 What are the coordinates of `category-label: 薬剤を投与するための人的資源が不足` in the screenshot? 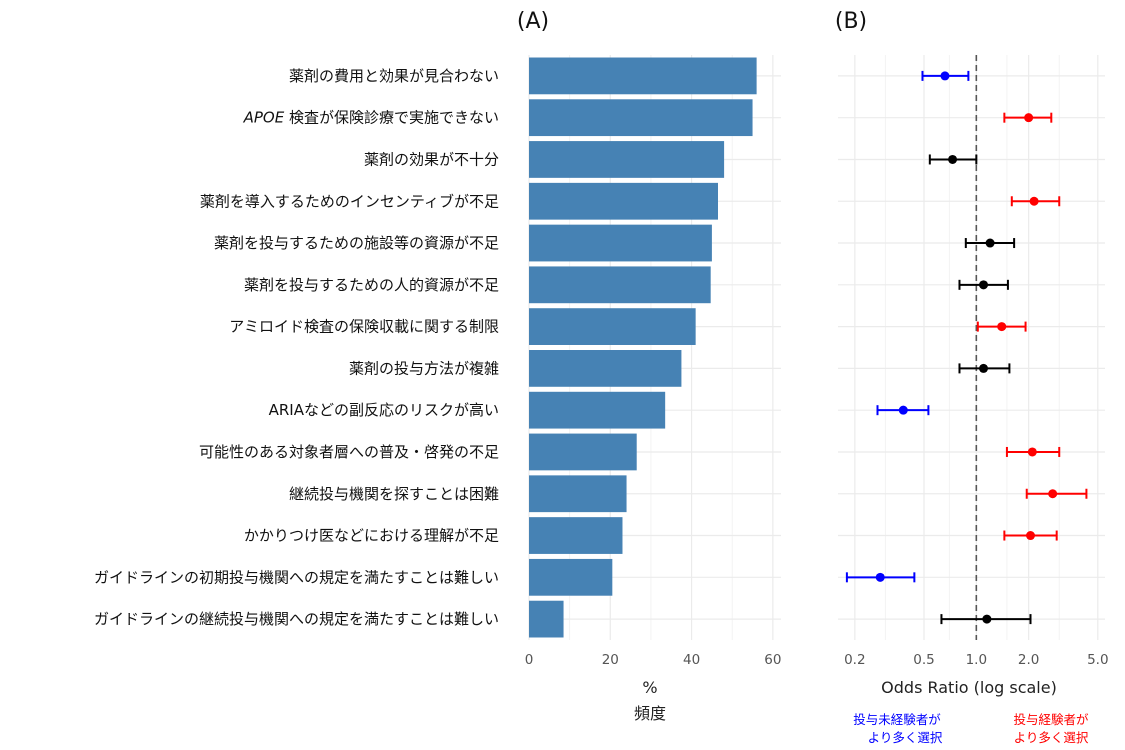 It's located at (371, 285).